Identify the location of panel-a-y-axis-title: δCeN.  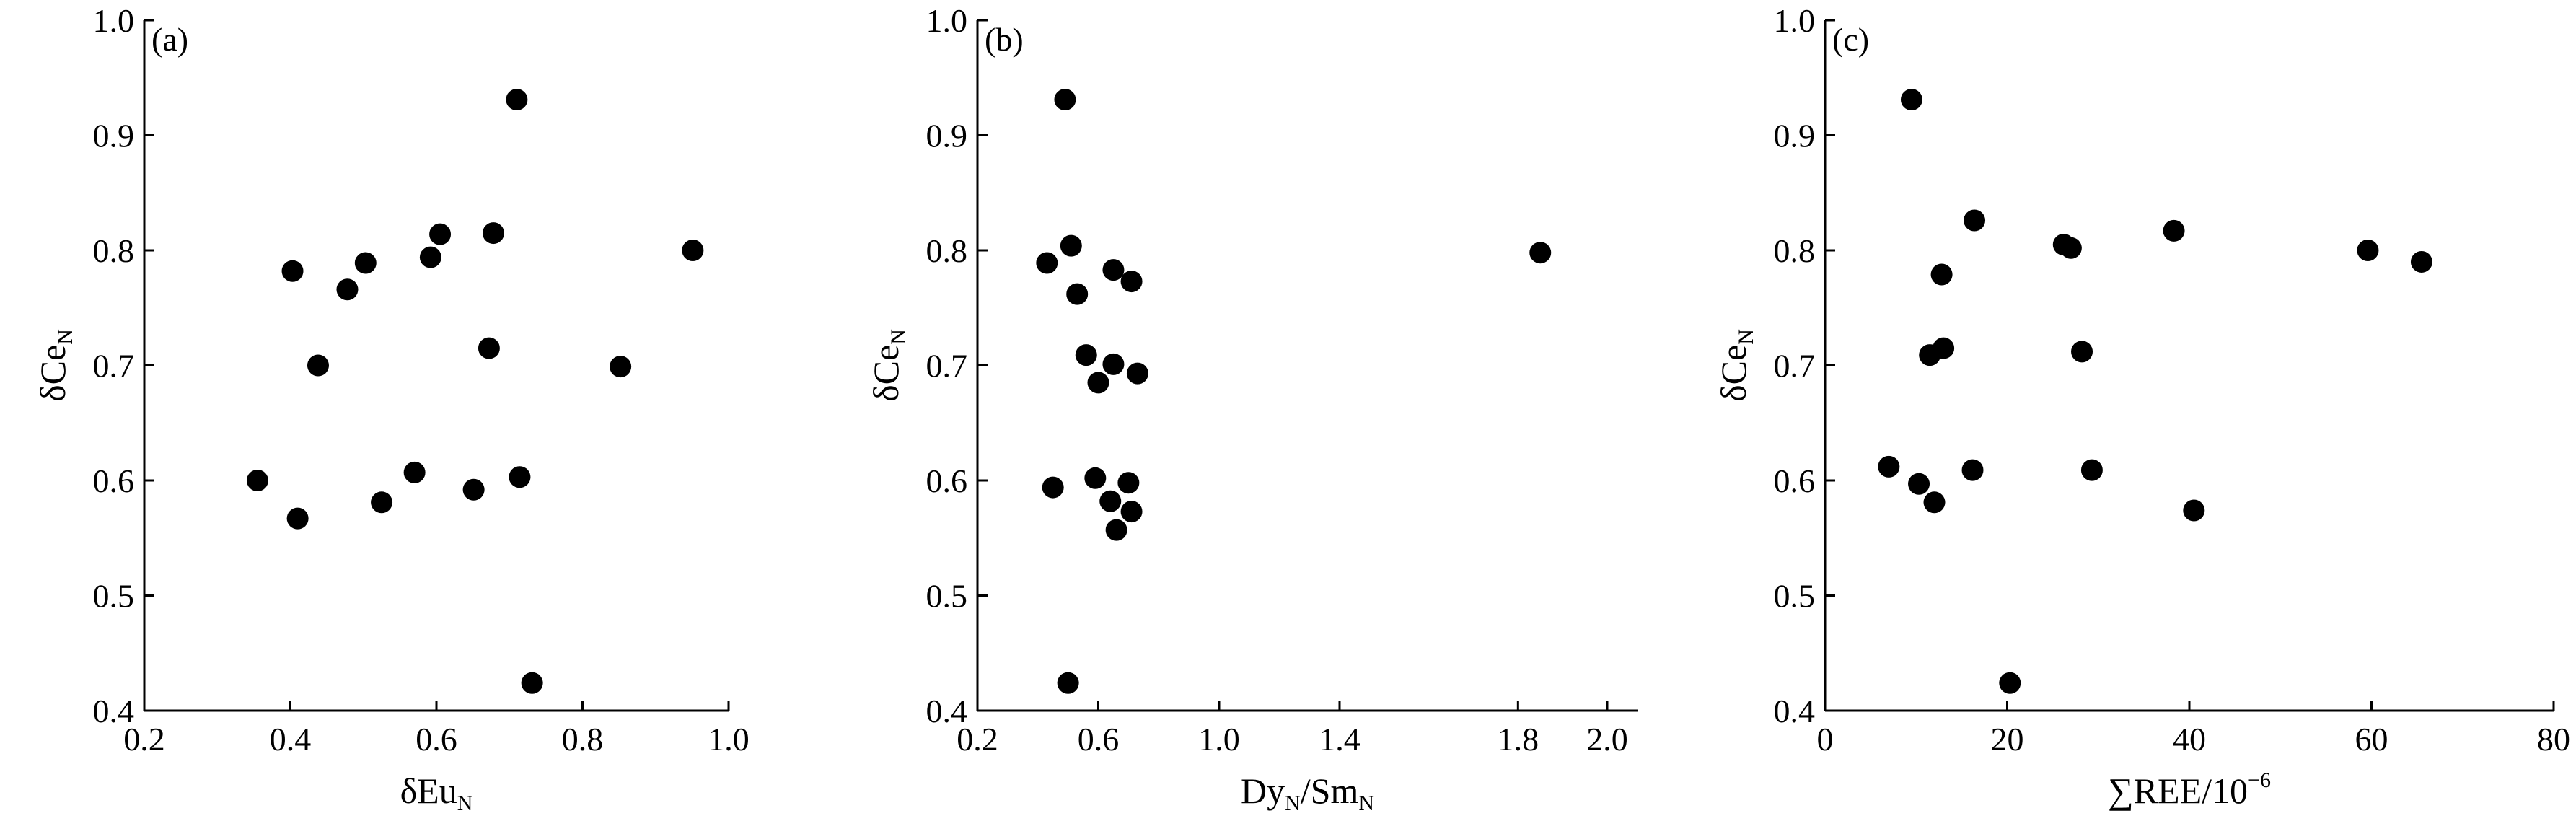
(54, 365).